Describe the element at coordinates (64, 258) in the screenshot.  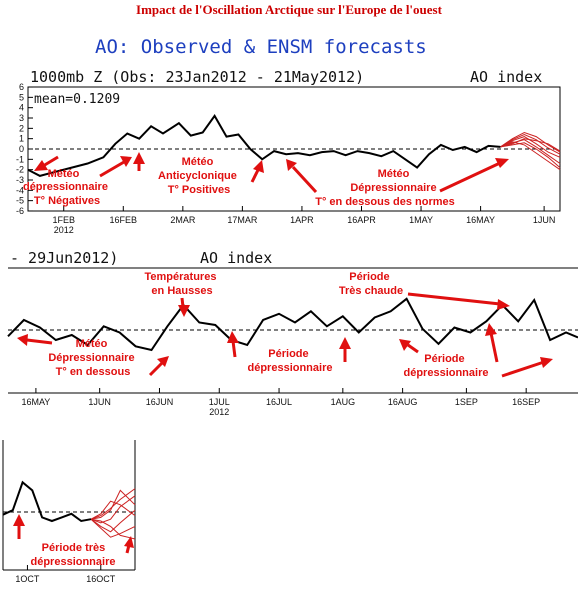
I see `middle-chart-subtitle: - 29Jun2012)` at that location.